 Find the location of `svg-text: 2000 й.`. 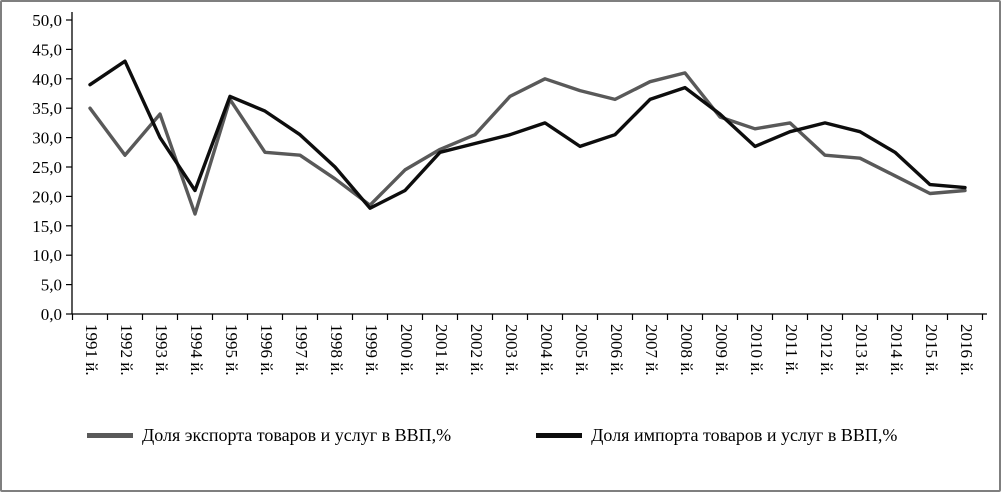

svg-text: 2000 й. is located at coordinates (406, 350).